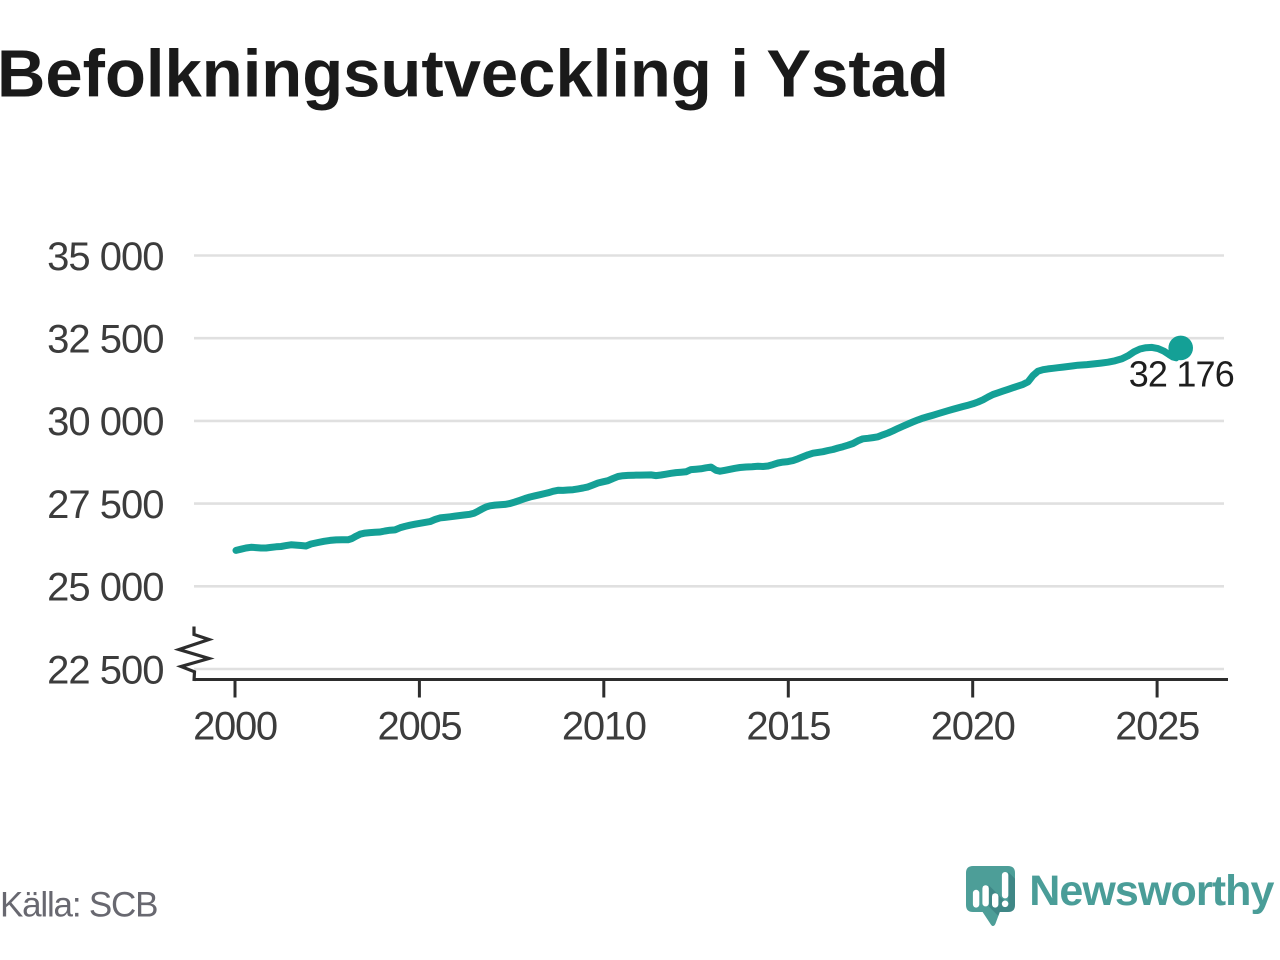 This screenshot has height=960, width=1280. I want to click on svg-text: 25 000, so click(105, 588).